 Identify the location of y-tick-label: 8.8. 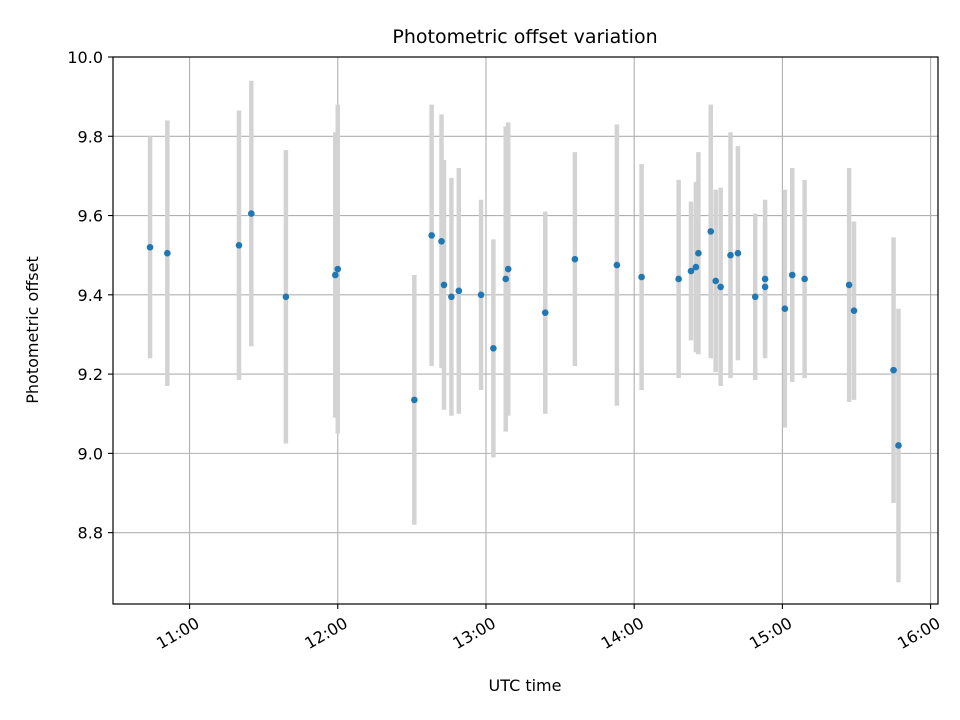
(90, 533).